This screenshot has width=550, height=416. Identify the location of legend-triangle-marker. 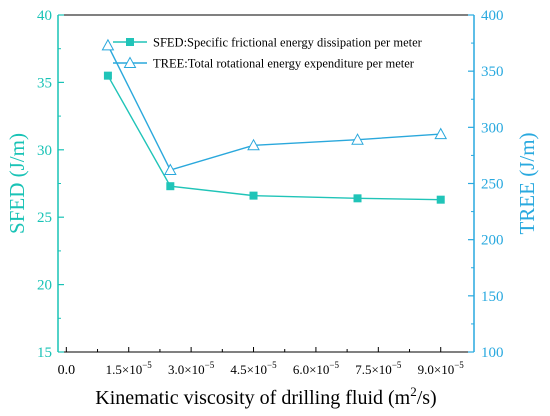
(130, 62).